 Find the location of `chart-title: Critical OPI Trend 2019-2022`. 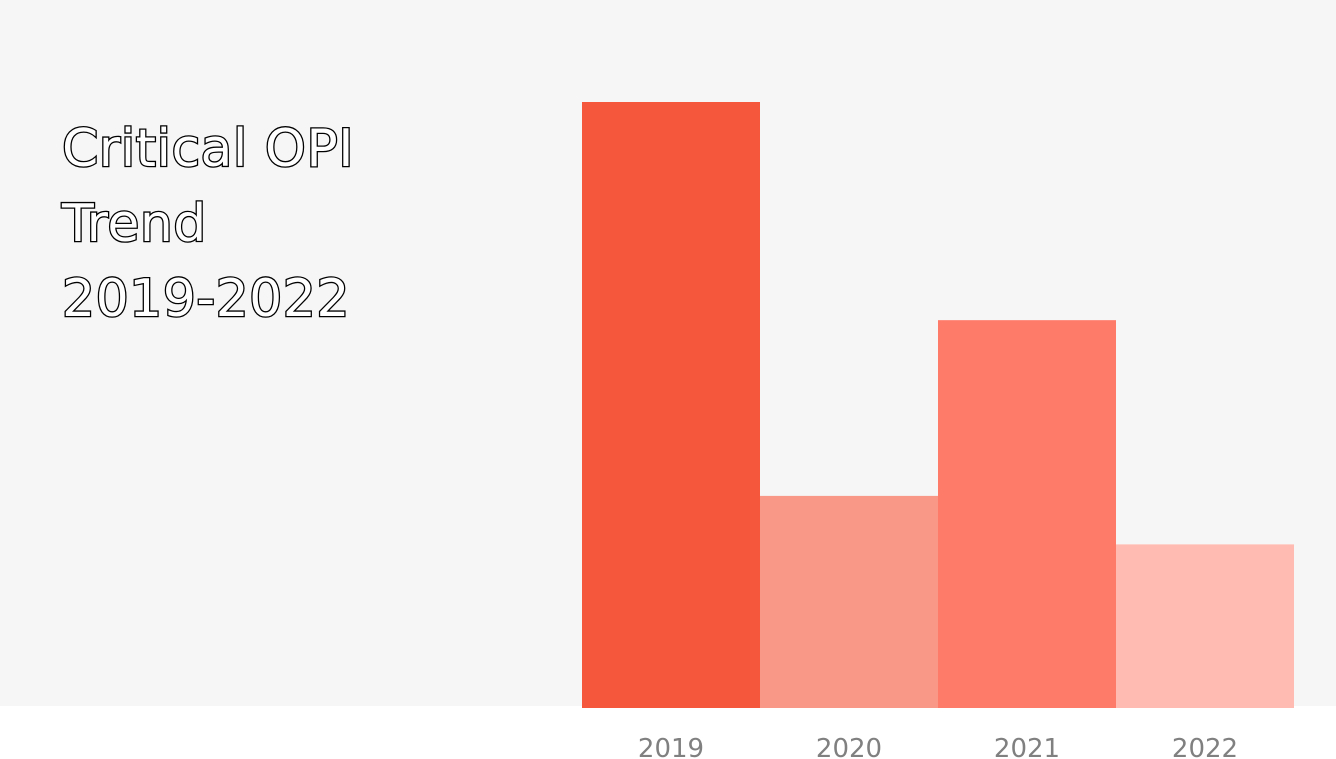

chart-title: Critical OPI Trend 2019-2022 is located at coordinates (208, 224).